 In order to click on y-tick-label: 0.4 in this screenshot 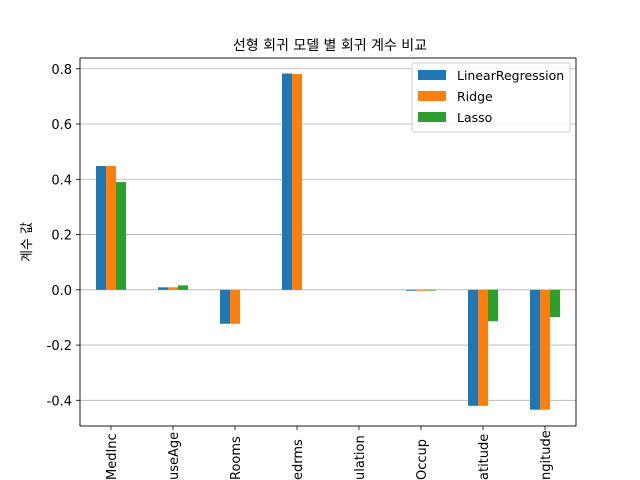, I will do `click(61, 180)`.